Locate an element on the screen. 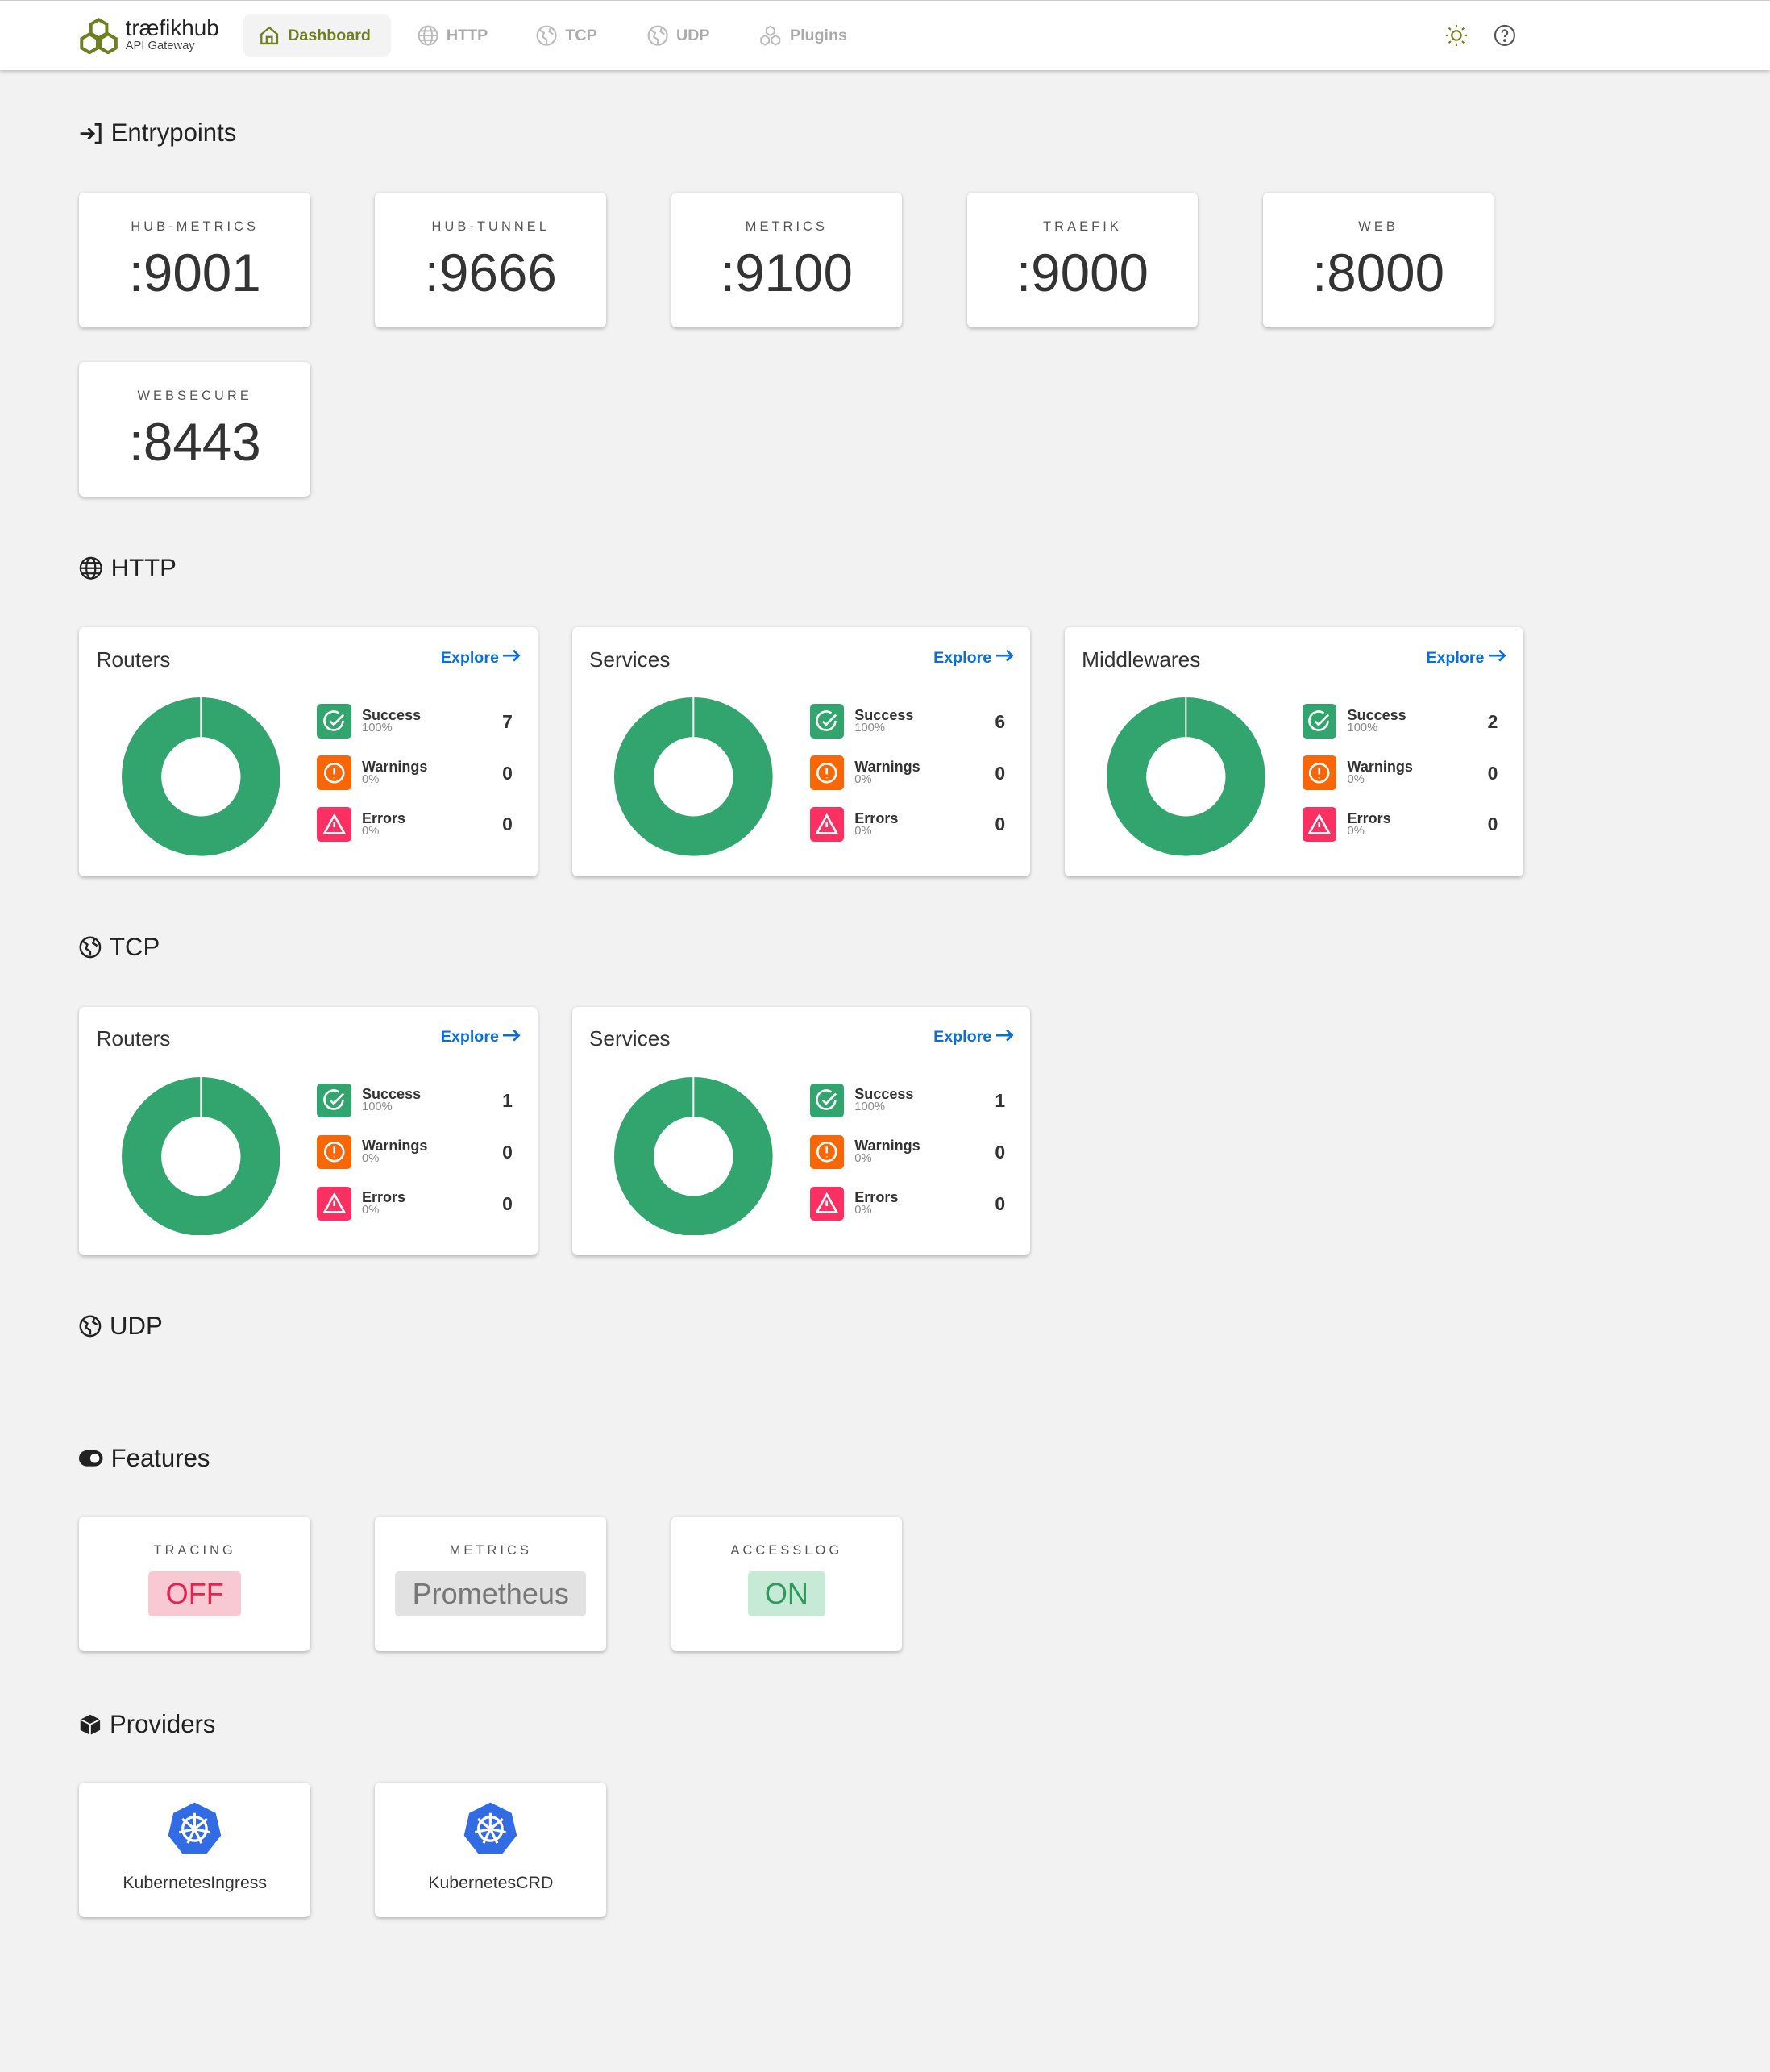  cube-icon is located at coordinates (90, 1724).